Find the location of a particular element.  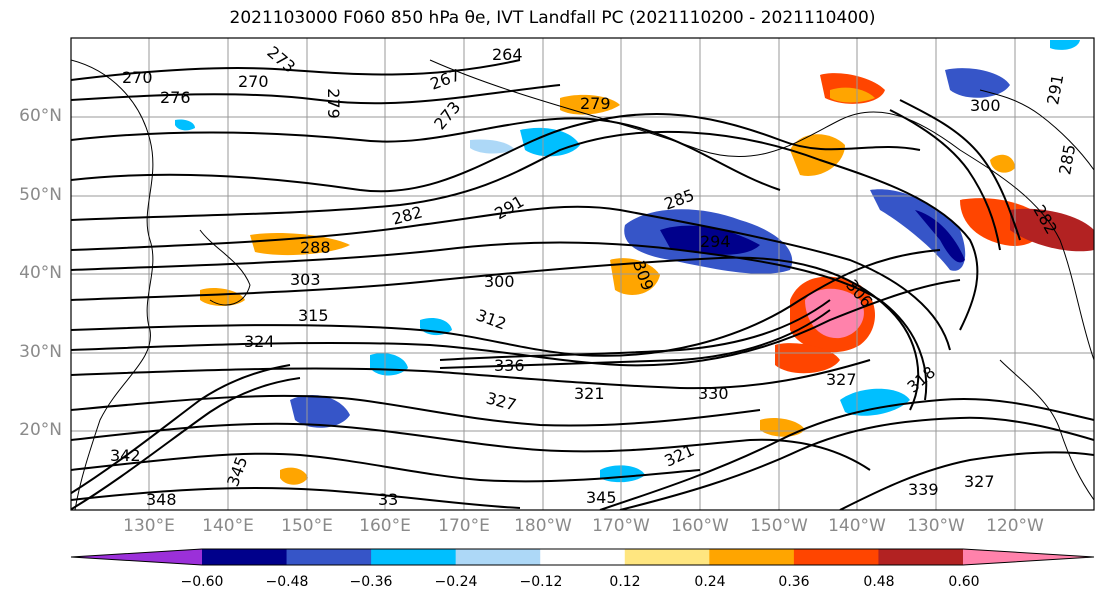

contour-label: 324 is located at coordinates (259, 341).